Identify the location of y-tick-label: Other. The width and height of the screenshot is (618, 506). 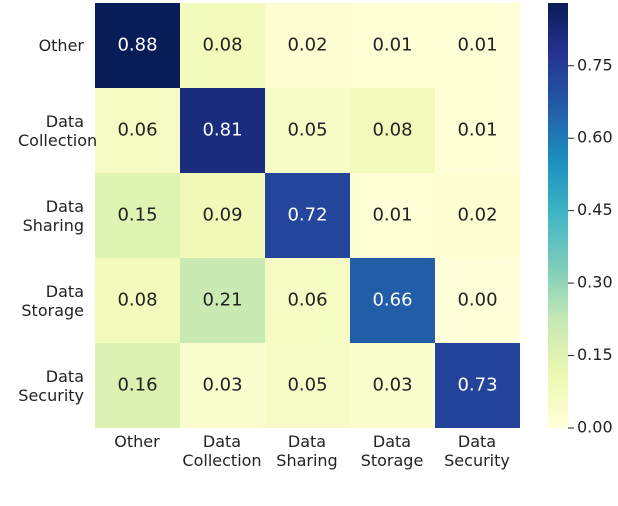
(61, 45).